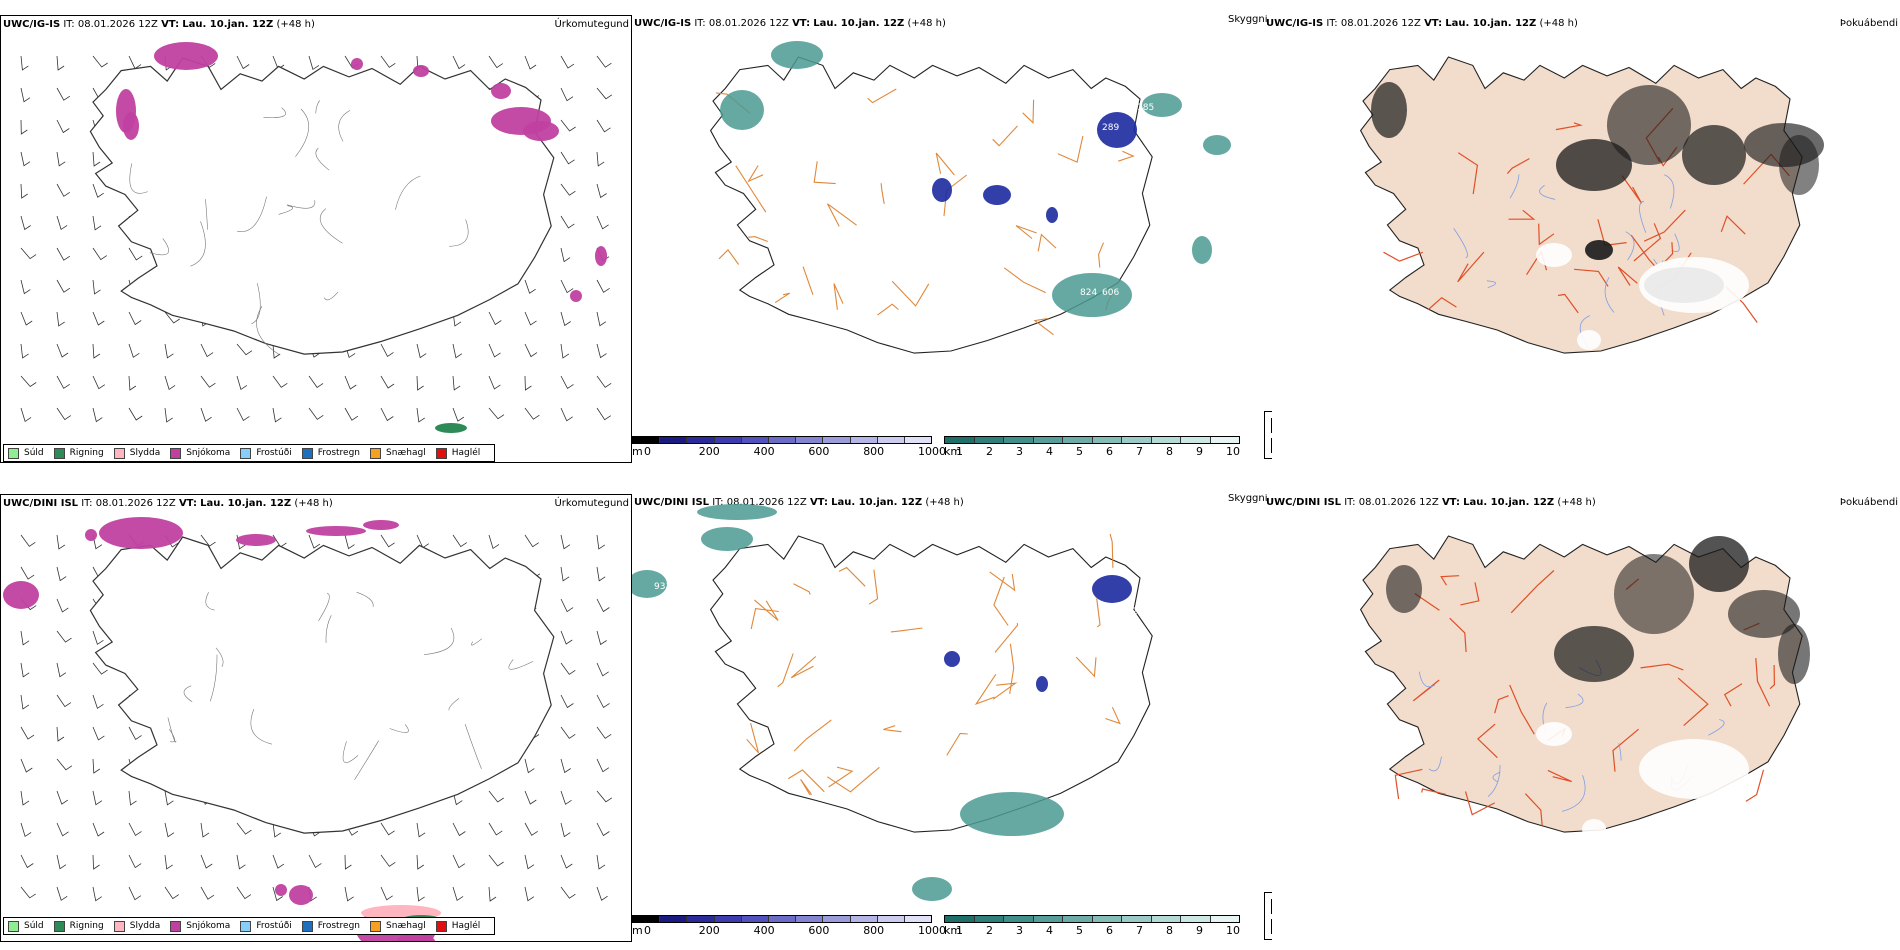  I want to click on legend-item: Rigning, so click(78, 926).